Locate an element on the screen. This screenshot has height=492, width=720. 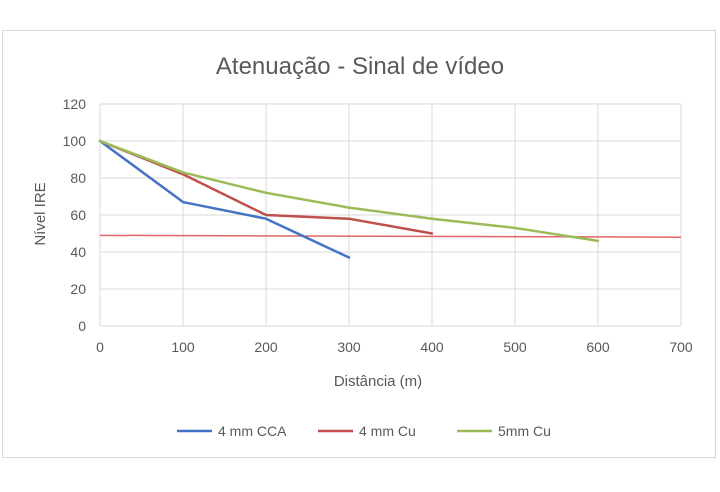
legend-label: 5mm Cu is located at coordinates (524, 431).